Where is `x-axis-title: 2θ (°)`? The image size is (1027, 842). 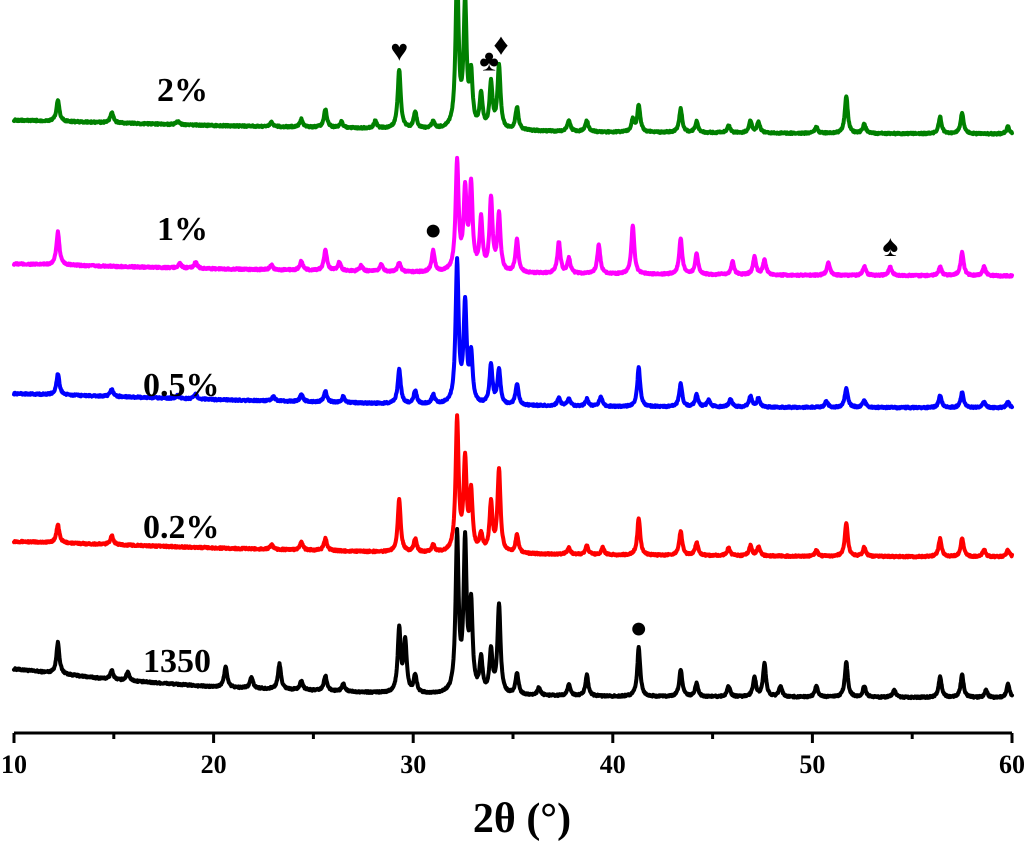
x-axis-title: 2θ (°) is located at coordinates (522, 819).